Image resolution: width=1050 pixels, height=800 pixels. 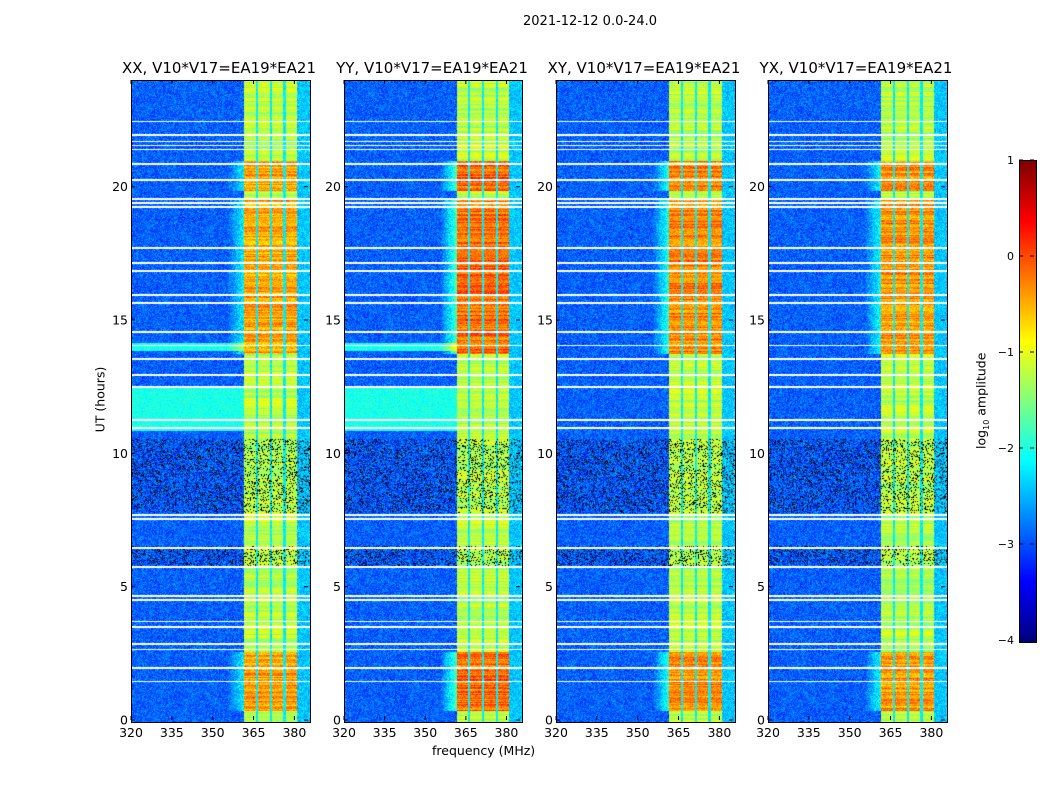 What do you see at coordinates (1006, 448) in the screenshot?
I see `colorbar-tick-label: −2` at bounding box center [1006, 448].